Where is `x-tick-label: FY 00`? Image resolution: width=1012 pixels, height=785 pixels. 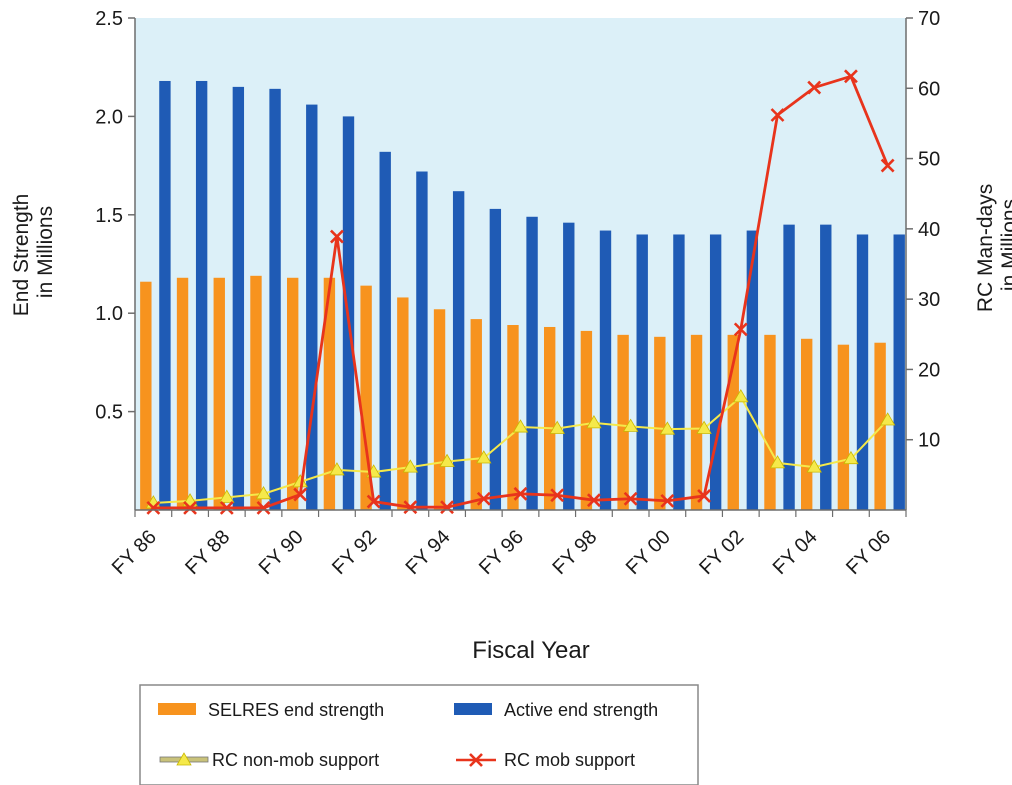 x-tick-label: FY 00 is located at coordinates (648, 552).